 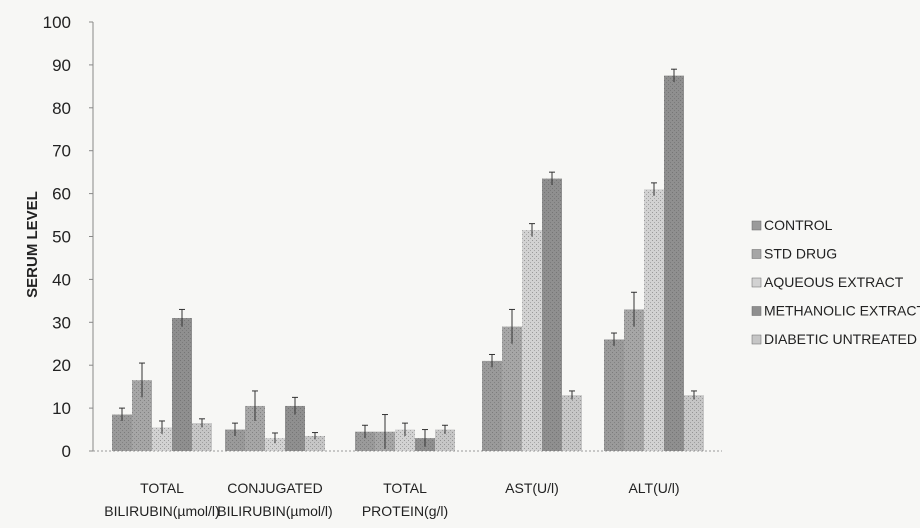 I want to click on y-tick-label: 30, so click(x=61, y=322).